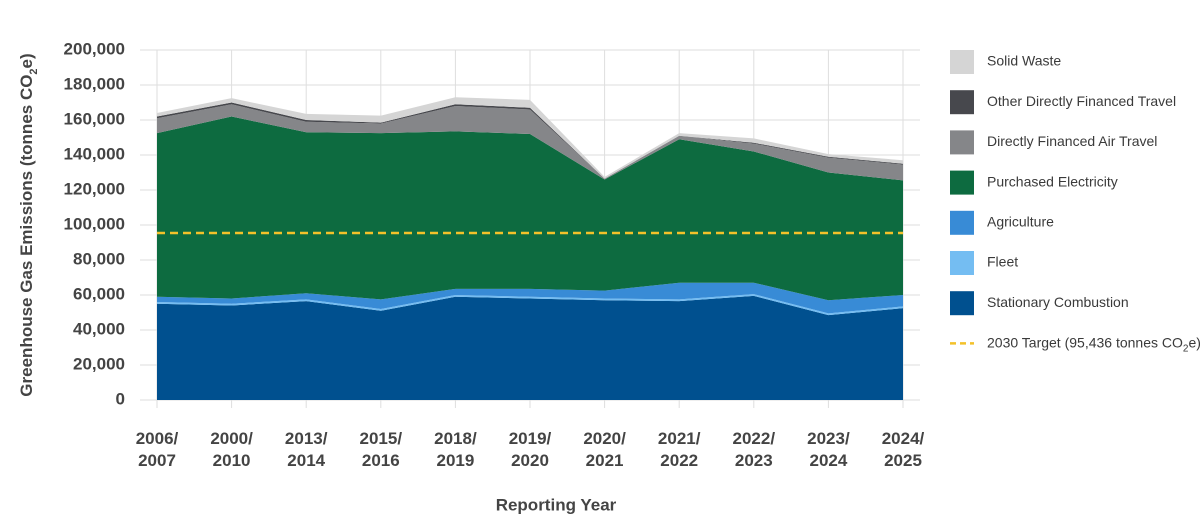 The height and width of the screenshot is (531, 1200). Describe the element at coordinates (232, 460) in the screenshot. I see `x-tick-line: 2010` at that location.